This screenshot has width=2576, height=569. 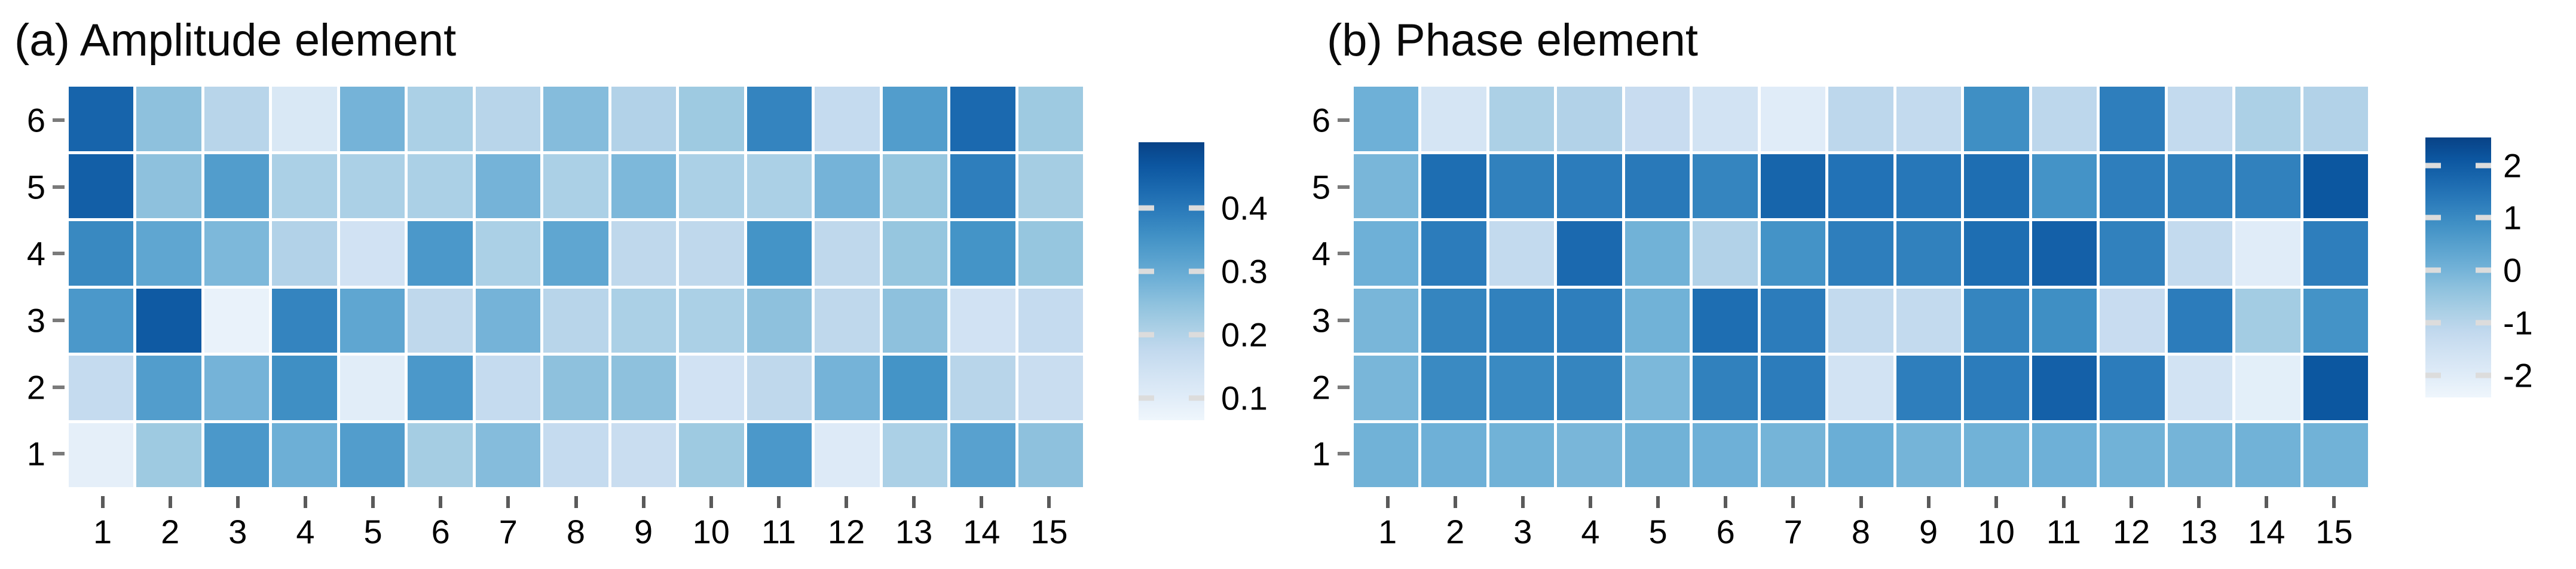 What do you see at coordinates (2518, 323) in the screenshot?
I see `colorbar-tick-label: -1` at bounding box center [2518, 323].